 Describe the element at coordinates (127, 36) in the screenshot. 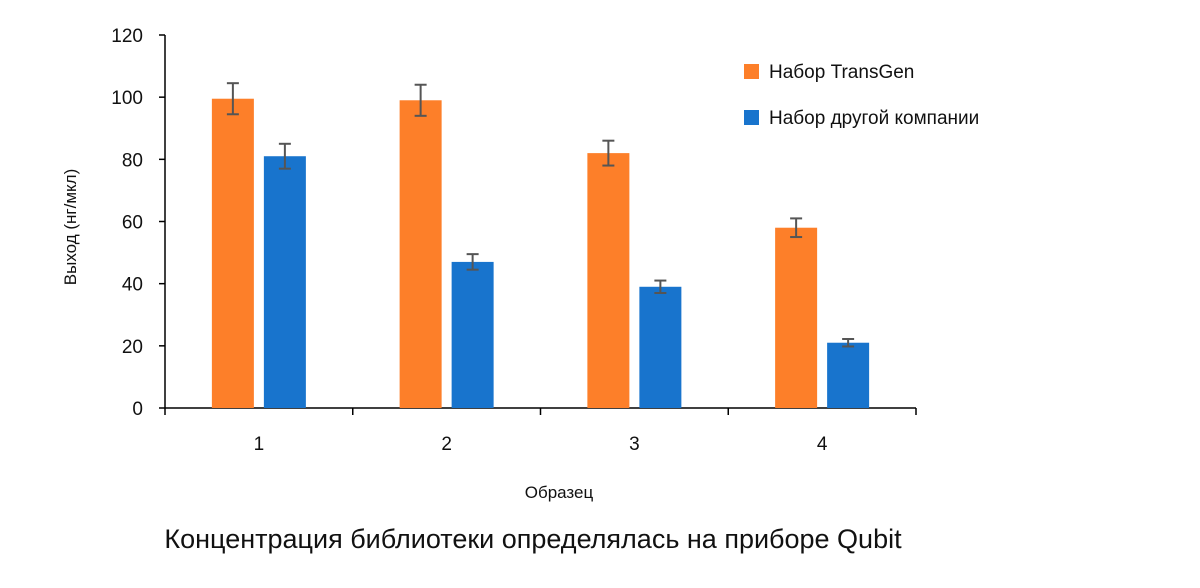

I see `y-tick-label: 120` at that location.